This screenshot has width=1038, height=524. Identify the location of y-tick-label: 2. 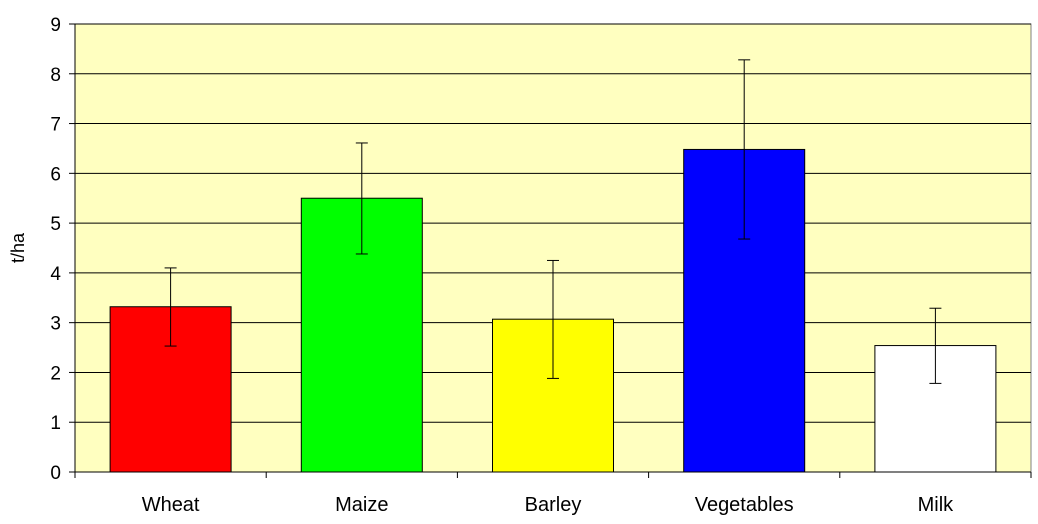
(55, 373).